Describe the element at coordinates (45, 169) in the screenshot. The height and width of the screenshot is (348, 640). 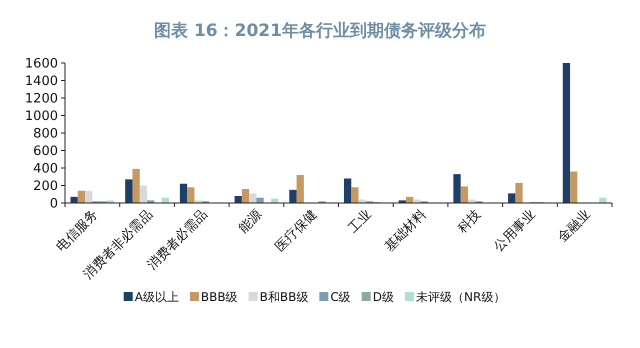
I see `y-tick-label: 400` at that location.